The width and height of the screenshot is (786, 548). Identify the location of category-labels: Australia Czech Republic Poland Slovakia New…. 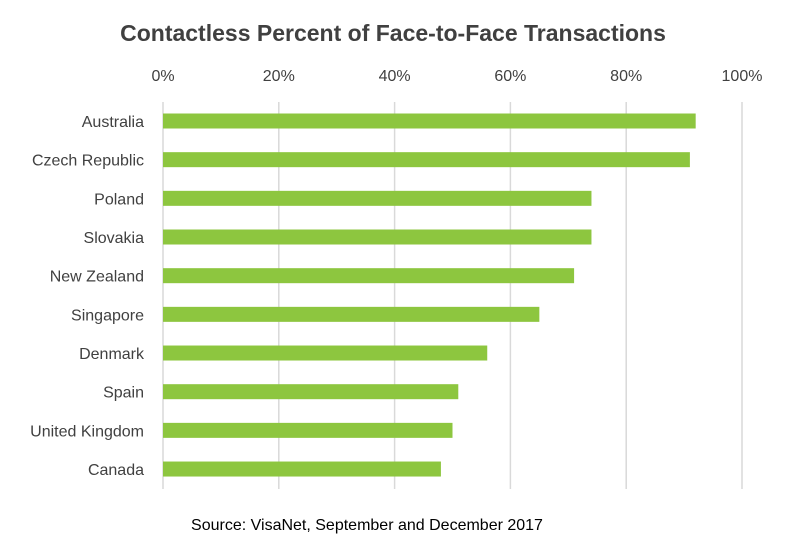
(87, 296).